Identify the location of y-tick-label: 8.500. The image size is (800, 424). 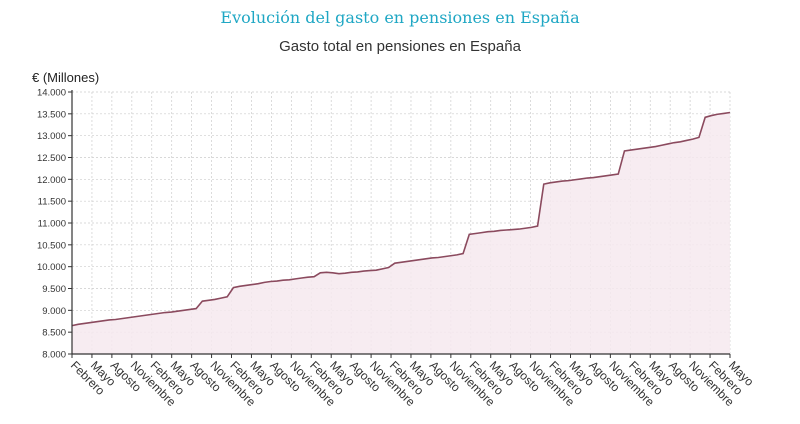
(54, 333).